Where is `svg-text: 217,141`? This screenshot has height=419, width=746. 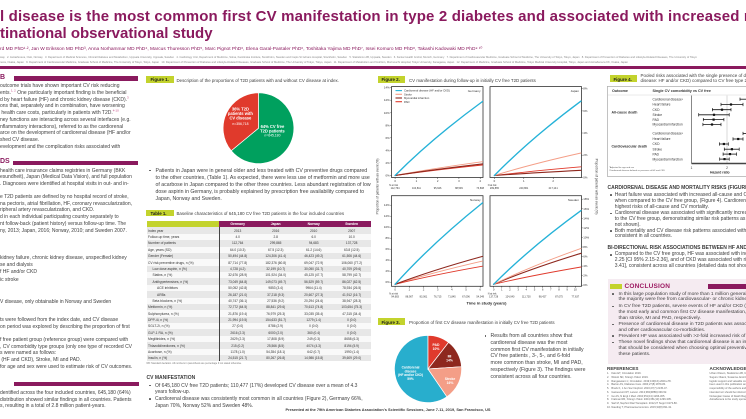 svg-text: 217,141 is located at coordinates (554, 188).